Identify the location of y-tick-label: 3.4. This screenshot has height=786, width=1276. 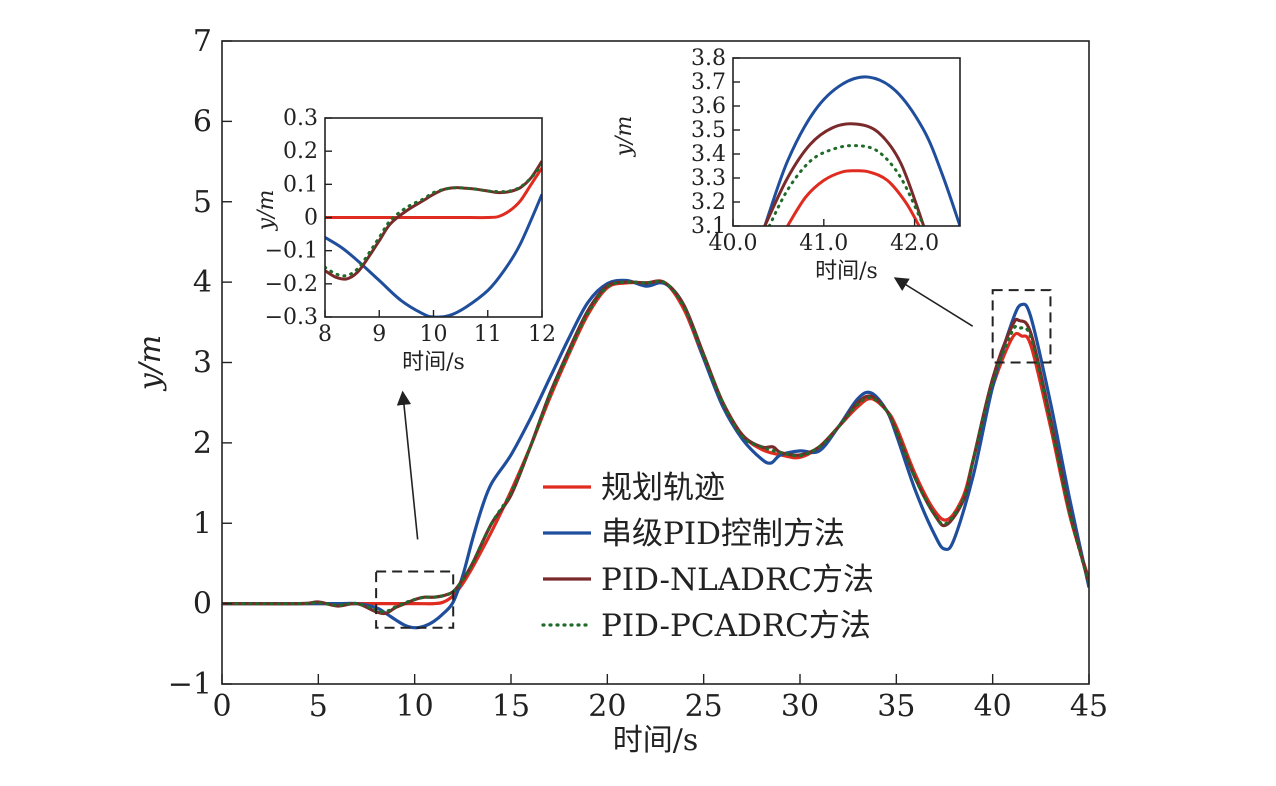
(708, 154).